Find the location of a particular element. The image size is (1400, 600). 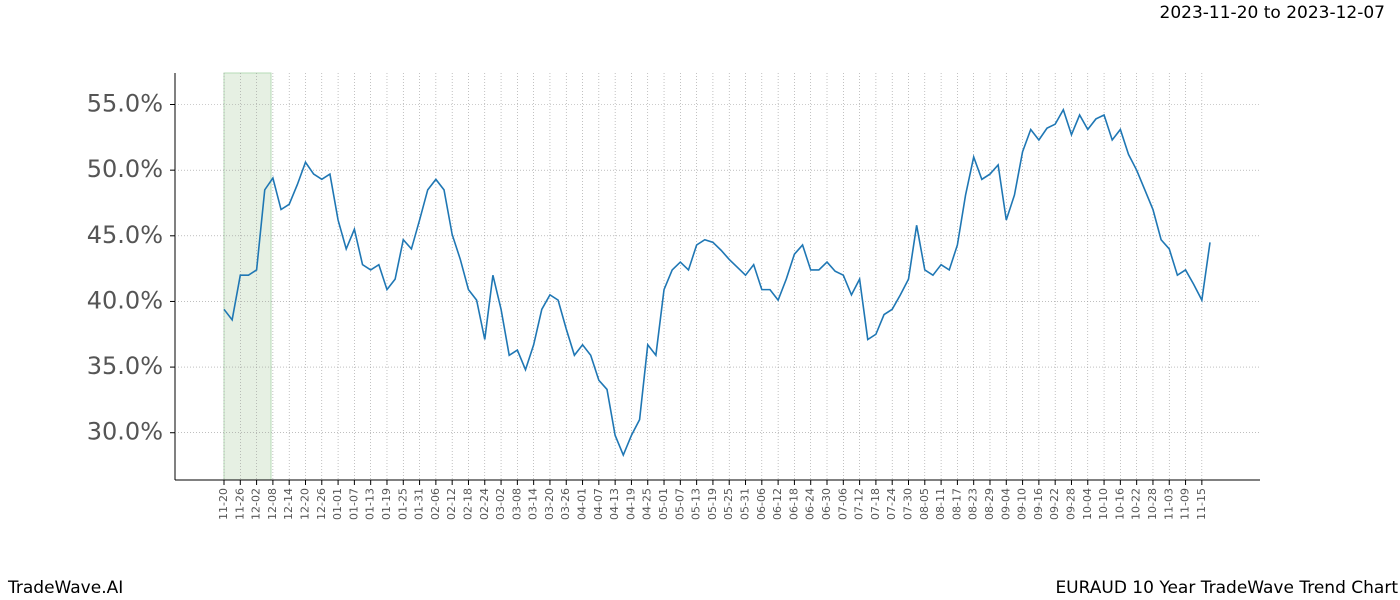

x-tick-label: 11-26 is located at coordinates (239, 504).